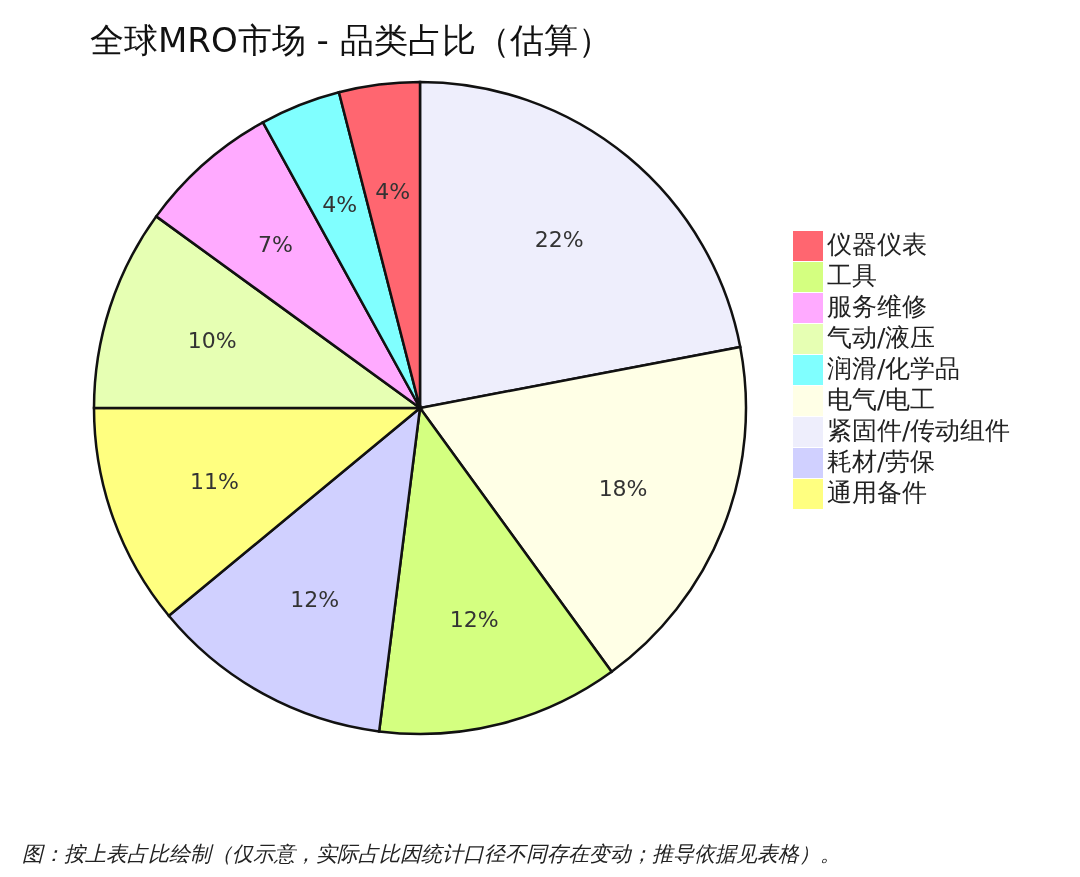 The width and height of the screenshot is (1080, 877). Describe the element at coordinates (852, 275) in the screenshot. I see `legend-label: 工具` at that location.